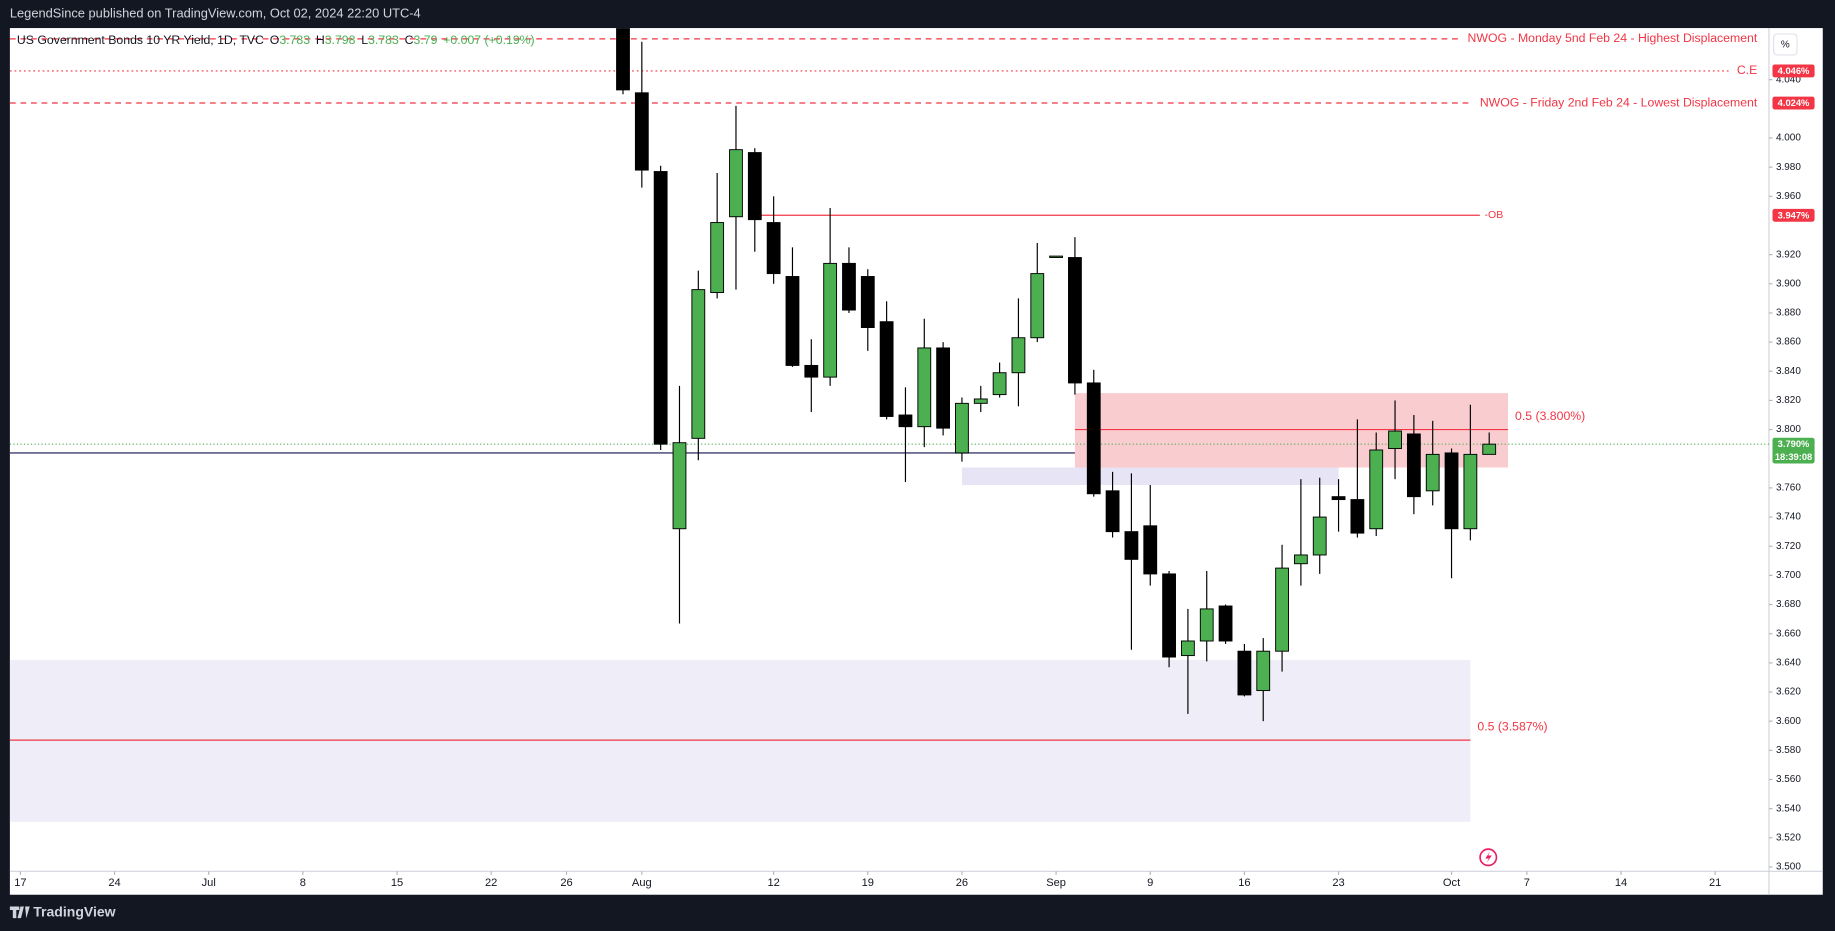 The image size is (1835, 931). I want to click on y-tick-label: 3.560, so click(1788, 779).